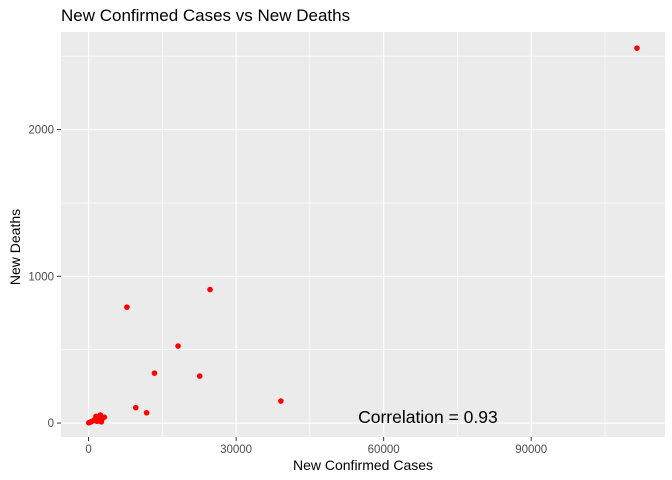 The width and height of the screenshot is (672, 480). Describe the element at coordinates (363, 465) in the screenshot. I see `x-axis-title: New Confirmed Cases` at that location.